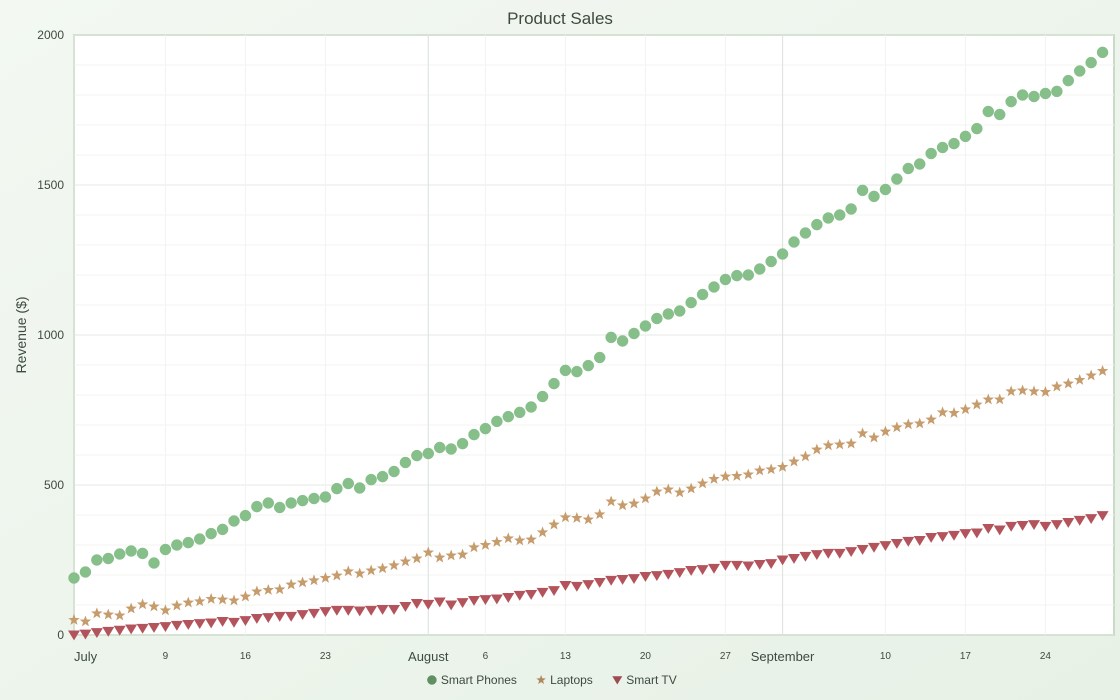 The image size is (1120, 700). I want to click on legend-label-smart-tv: Smart TV, so click(651, 680).